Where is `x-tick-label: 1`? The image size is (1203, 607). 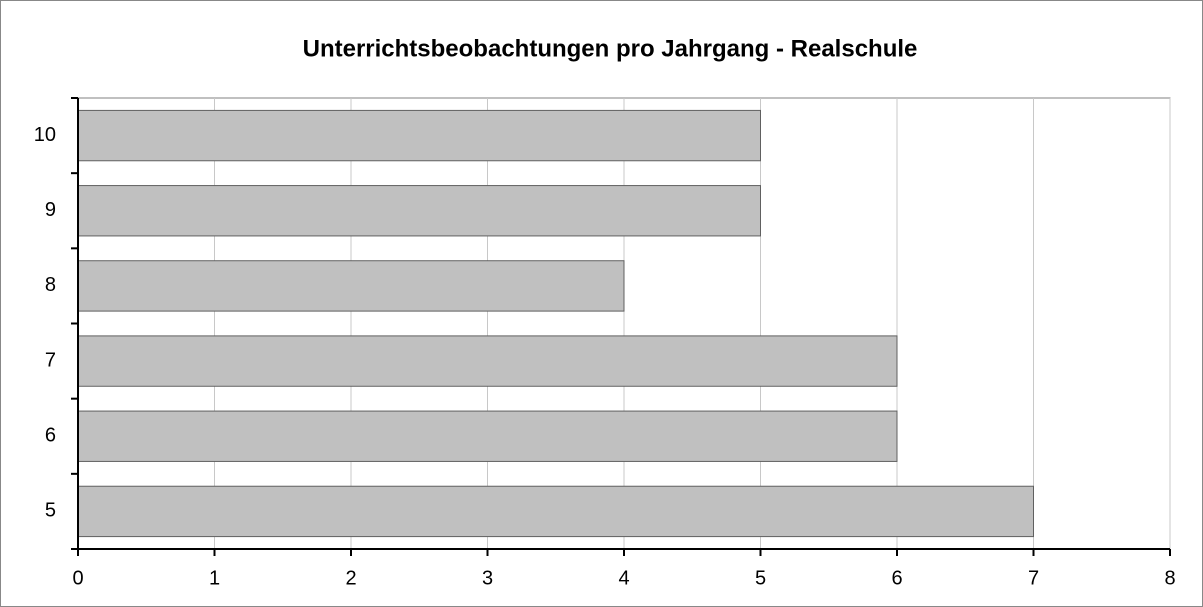 x-tick-label: 1 is located at coordinates (214, 578).